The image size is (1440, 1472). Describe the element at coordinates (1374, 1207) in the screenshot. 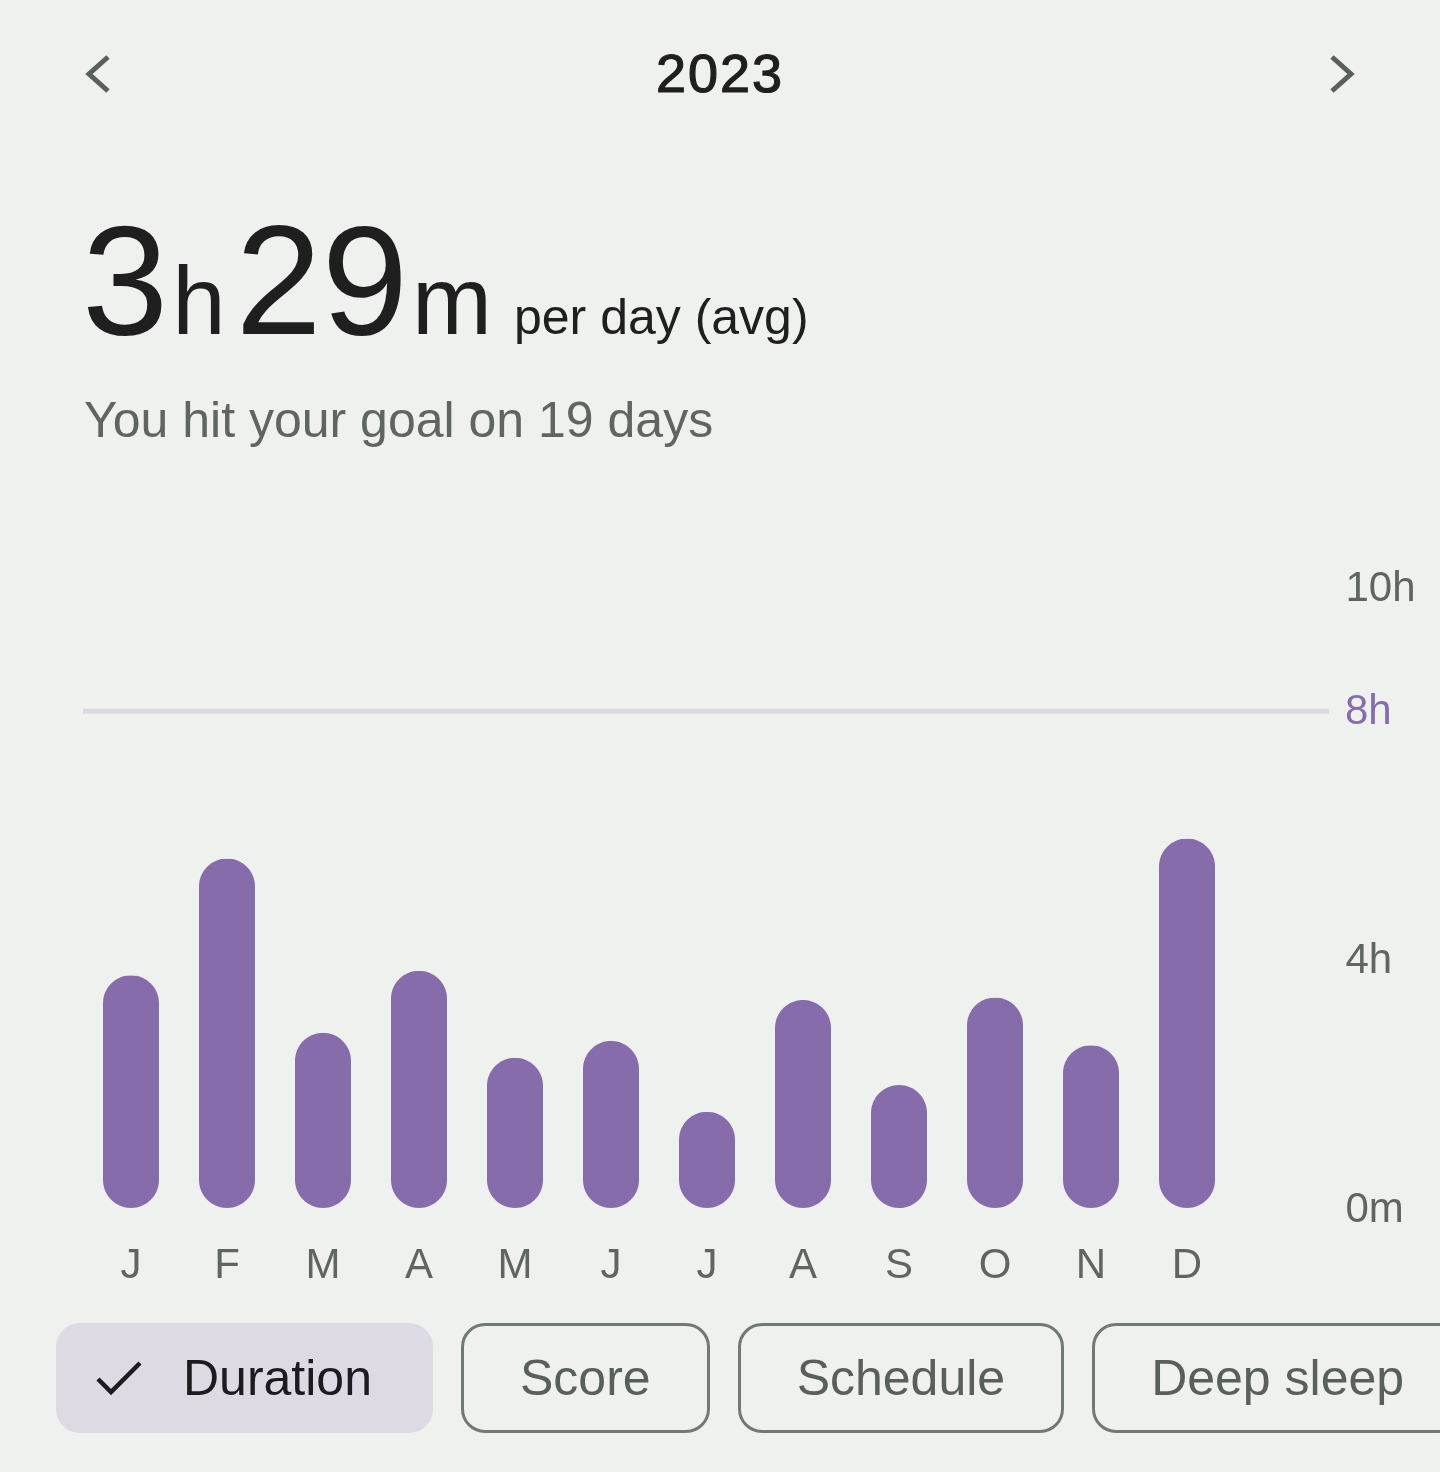

I see `y-tick-label: 0m` at that location.